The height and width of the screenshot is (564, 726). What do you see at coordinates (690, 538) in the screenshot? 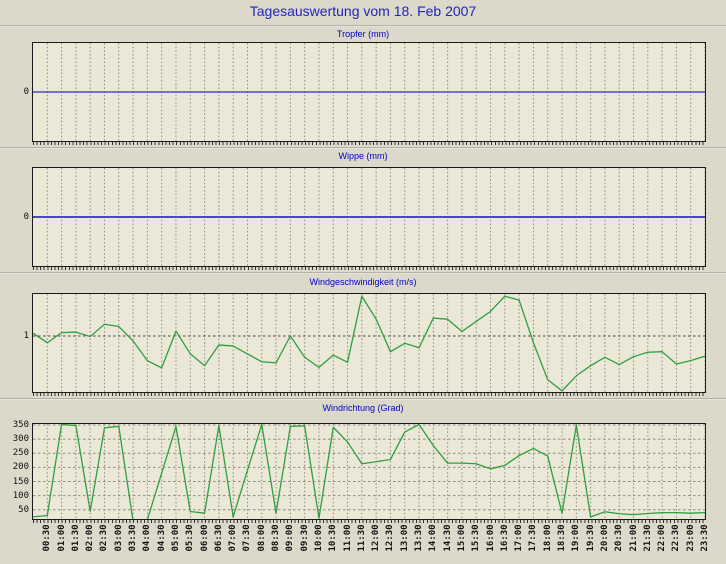
I see `x-axis-label: 23:00` at bounding box center [690, 538].